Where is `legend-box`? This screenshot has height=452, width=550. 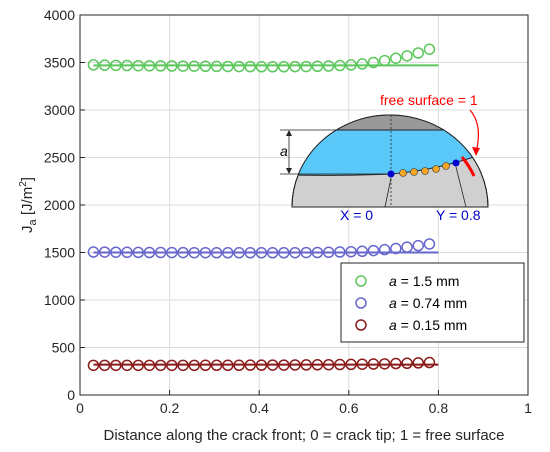
legend-box is located at coordinates (432, 302).